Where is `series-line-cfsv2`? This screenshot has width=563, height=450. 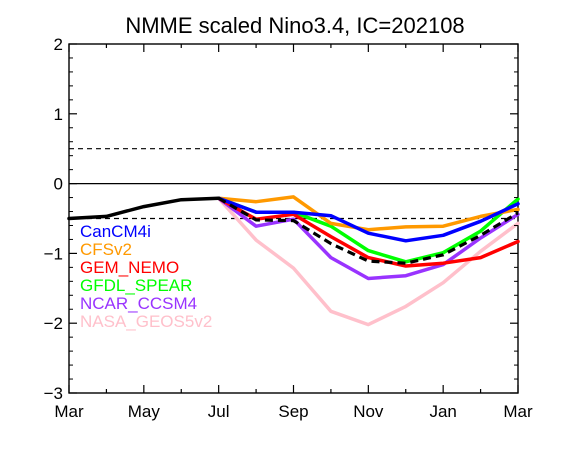
series-line-cfsv2 is located at coordinates (368, 213).